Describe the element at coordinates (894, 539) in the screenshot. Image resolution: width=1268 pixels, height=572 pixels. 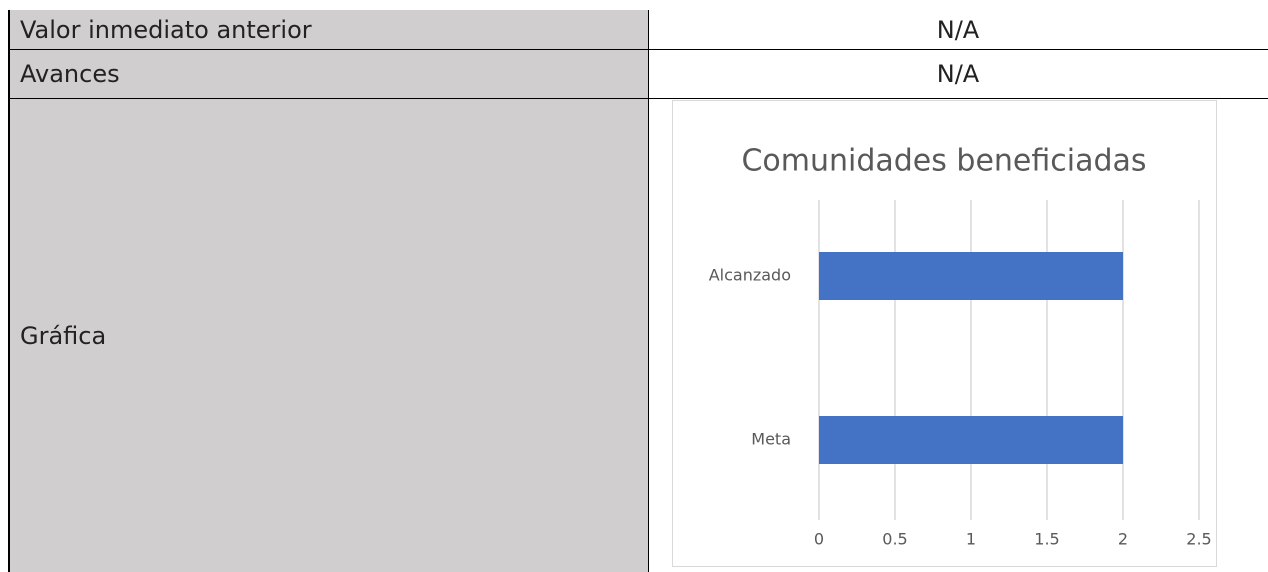
I see `x-tick-label: 0.5` at that location.